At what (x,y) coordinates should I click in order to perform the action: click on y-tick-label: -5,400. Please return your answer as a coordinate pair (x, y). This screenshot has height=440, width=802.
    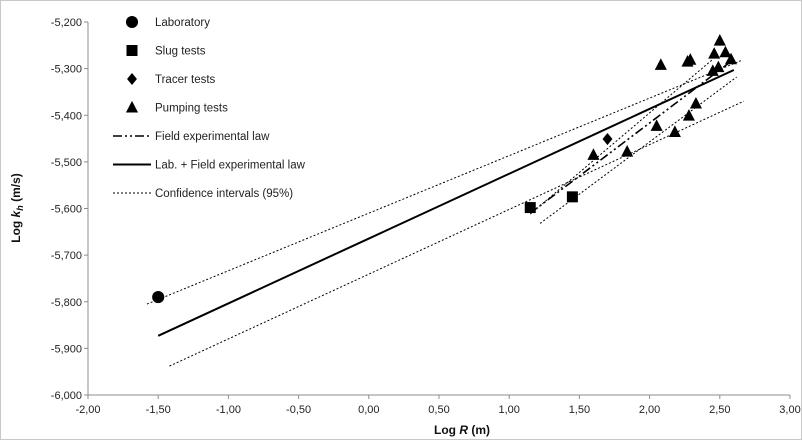
    Looking at the image, I should click on (66, 116).